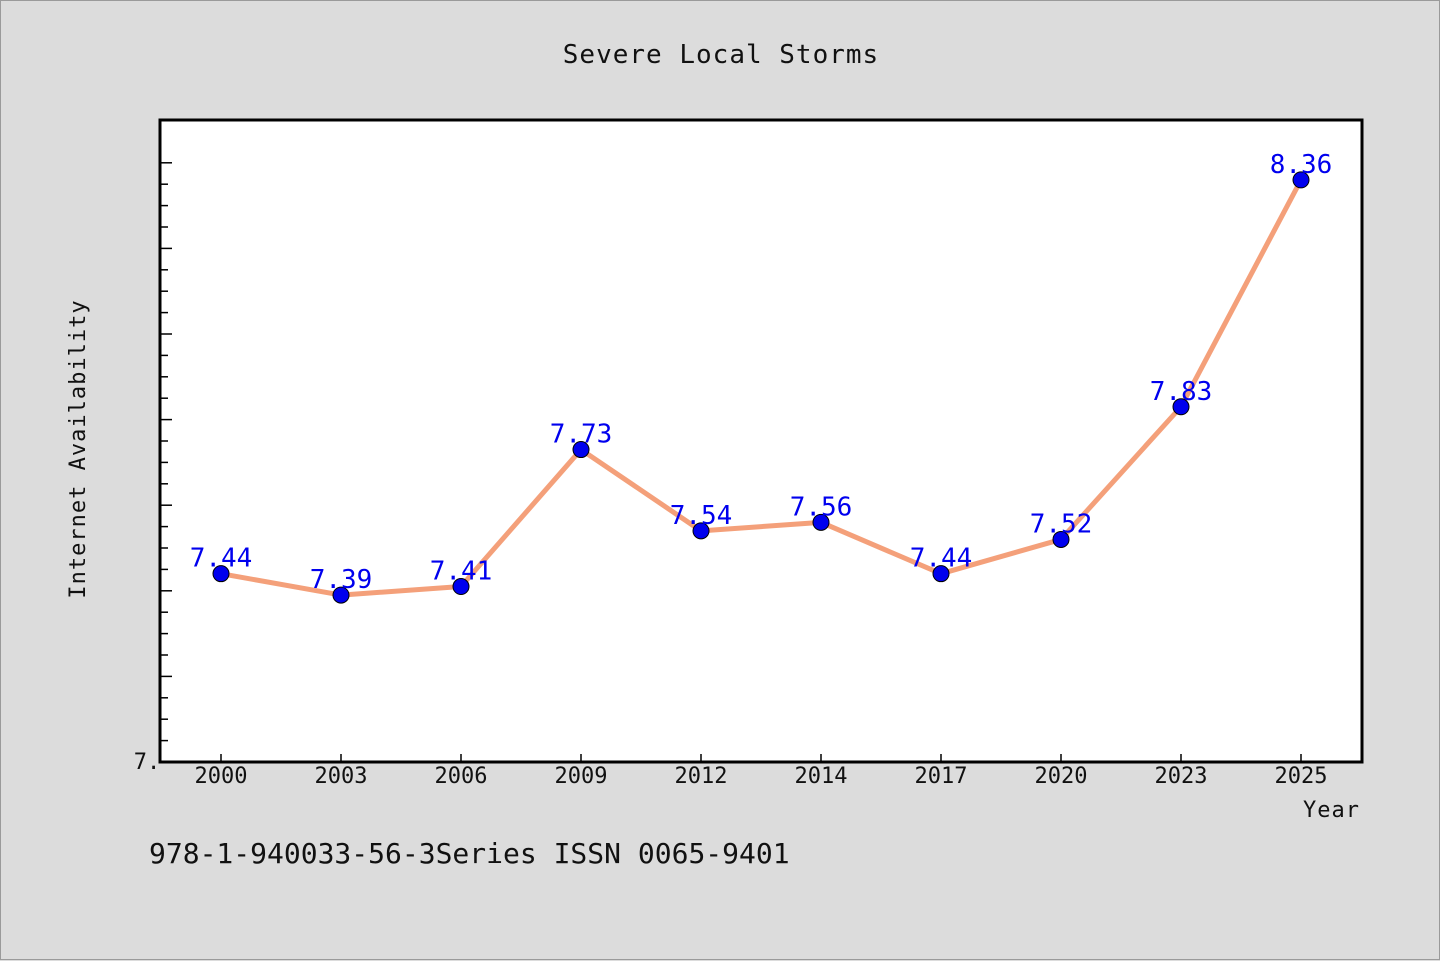 The height and width of the screenshot is (961, 1440). What do you see at coordinates (1301, 776) in the screenshot?
I see `x-tick-label: 2025` at bounding box center [1301, 776].